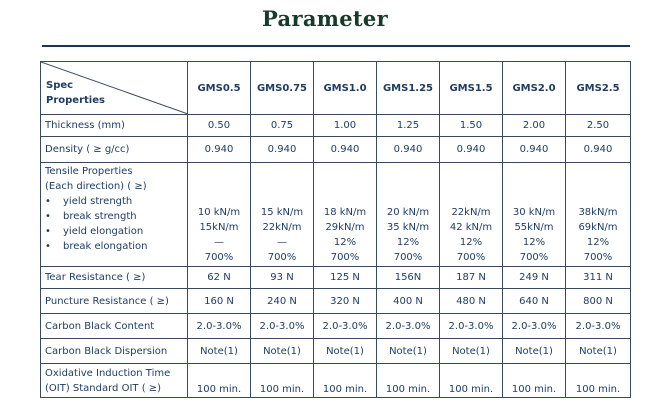 This screenshot has width=650, height=414. What do you see at coordinates (114, 351) in the screenshot?
I see `row-label: Carbon Black Dispersion` at bounding box center [114, 351].